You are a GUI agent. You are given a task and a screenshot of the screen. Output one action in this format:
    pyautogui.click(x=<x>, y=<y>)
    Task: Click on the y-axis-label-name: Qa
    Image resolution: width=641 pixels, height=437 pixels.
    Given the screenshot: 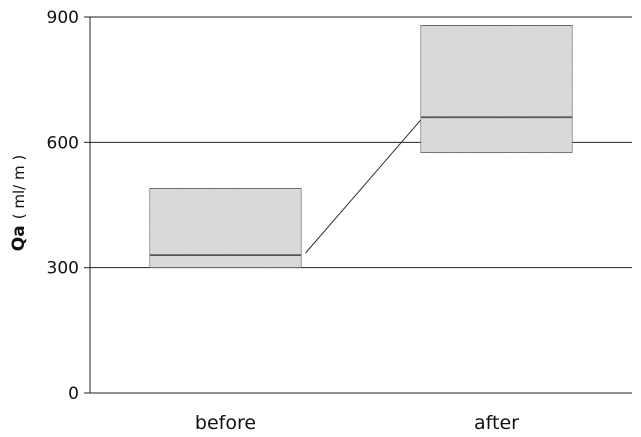 What is the action you would take?
    pyautogui.click(x=19, y=238)
    